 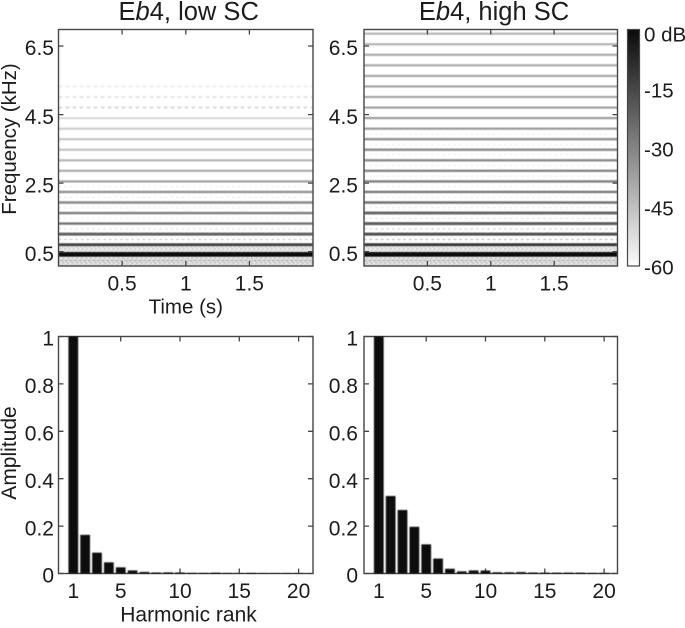 I want to click on svg-text: Eb4, high SC, so click(x=494, y=13).